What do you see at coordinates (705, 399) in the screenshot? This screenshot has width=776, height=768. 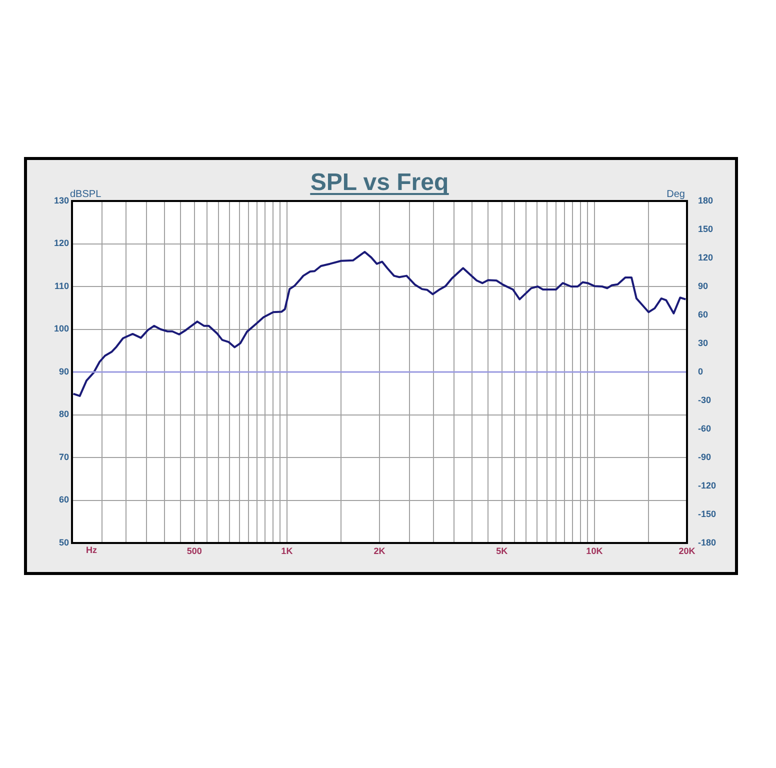 I see `y2-tick-label: -30` at bounding box center [705, 399].